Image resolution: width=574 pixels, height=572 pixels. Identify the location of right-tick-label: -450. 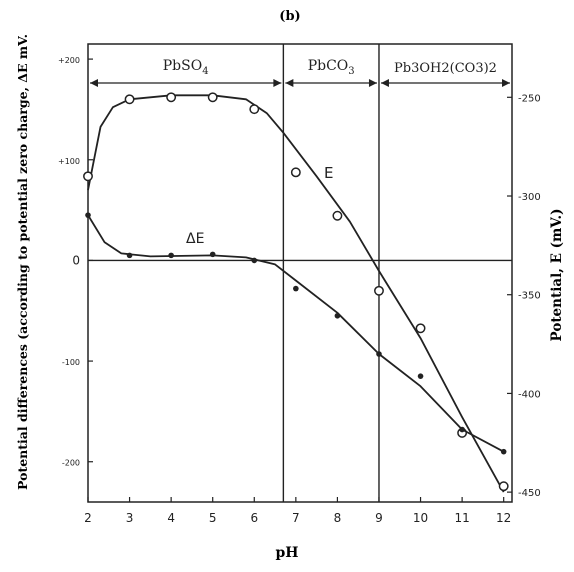
(529, 493).